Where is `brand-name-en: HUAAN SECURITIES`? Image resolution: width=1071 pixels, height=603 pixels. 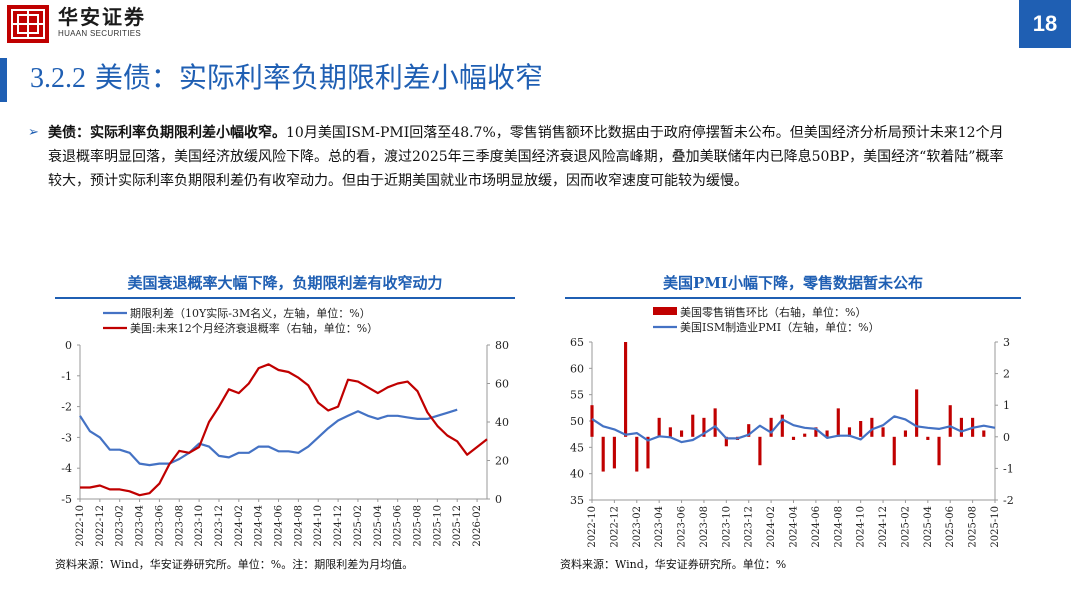
brand-name-en: HUAAN SECURITIES is located at coordinates (100, 33).